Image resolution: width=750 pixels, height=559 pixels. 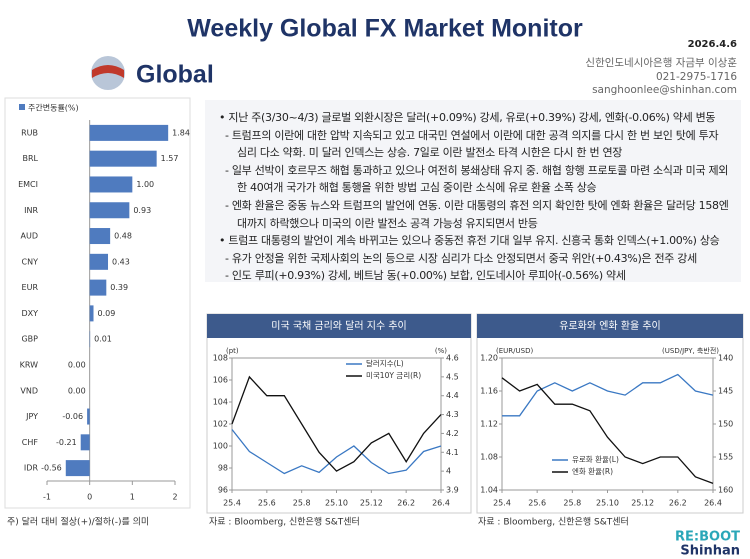 I want to click on y-tick-label: 1.16, so click(x=489, y=391).